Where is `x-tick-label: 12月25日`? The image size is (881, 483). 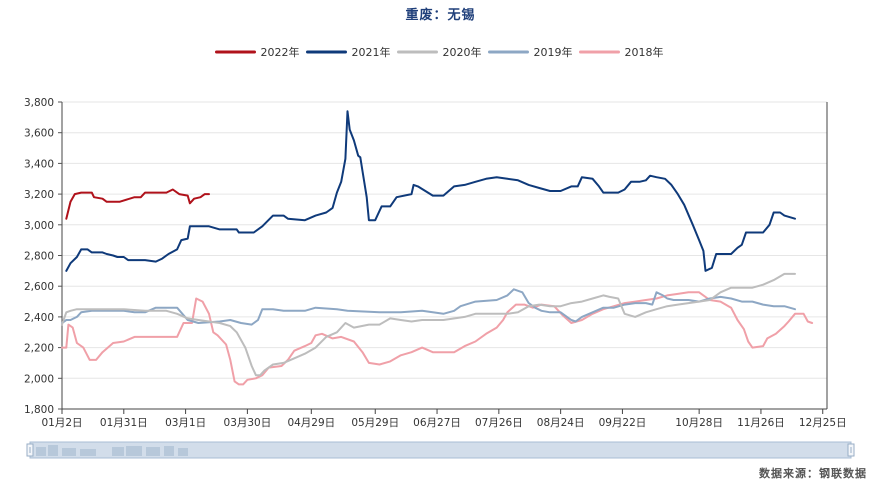
x-tick-label: 12月25日 is located at coordinates (823, 423).